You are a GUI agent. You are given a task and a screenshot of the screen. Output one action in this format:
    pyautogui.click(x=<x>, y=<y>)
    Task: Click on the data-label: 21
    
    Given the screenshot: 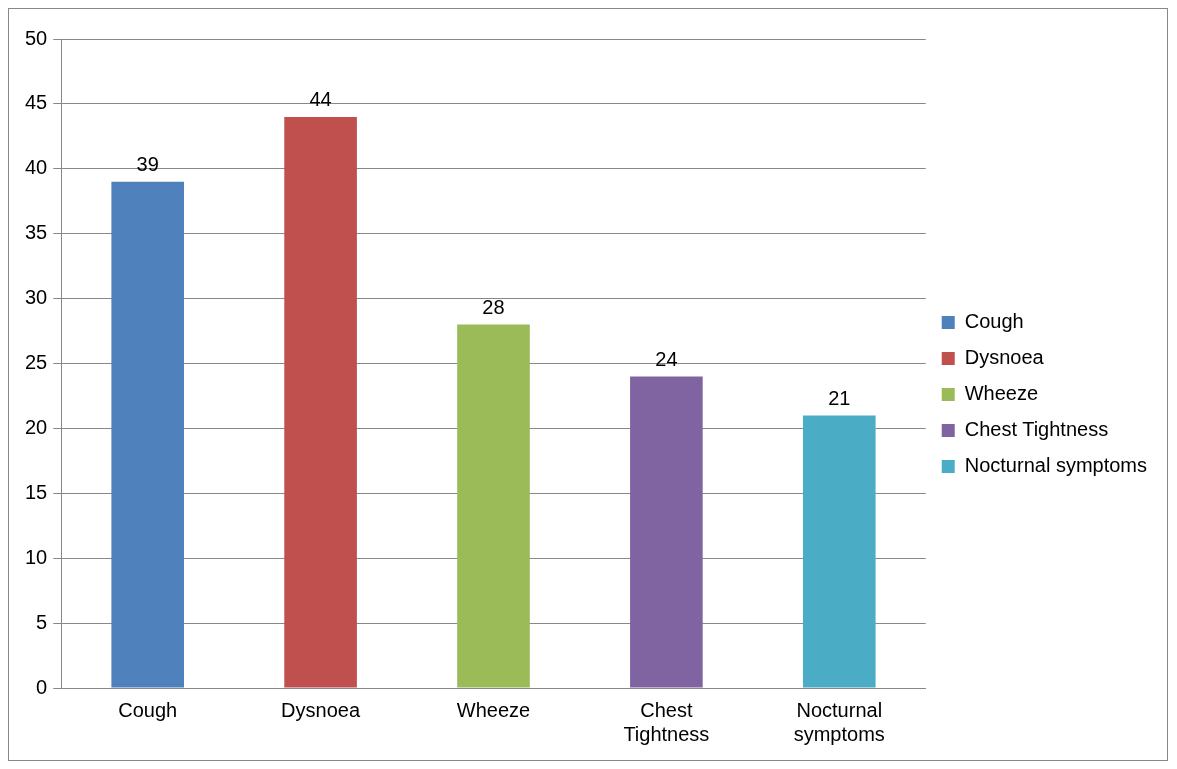 What is the action you would take?
    pyautogui.click(x=839, y=397)
    